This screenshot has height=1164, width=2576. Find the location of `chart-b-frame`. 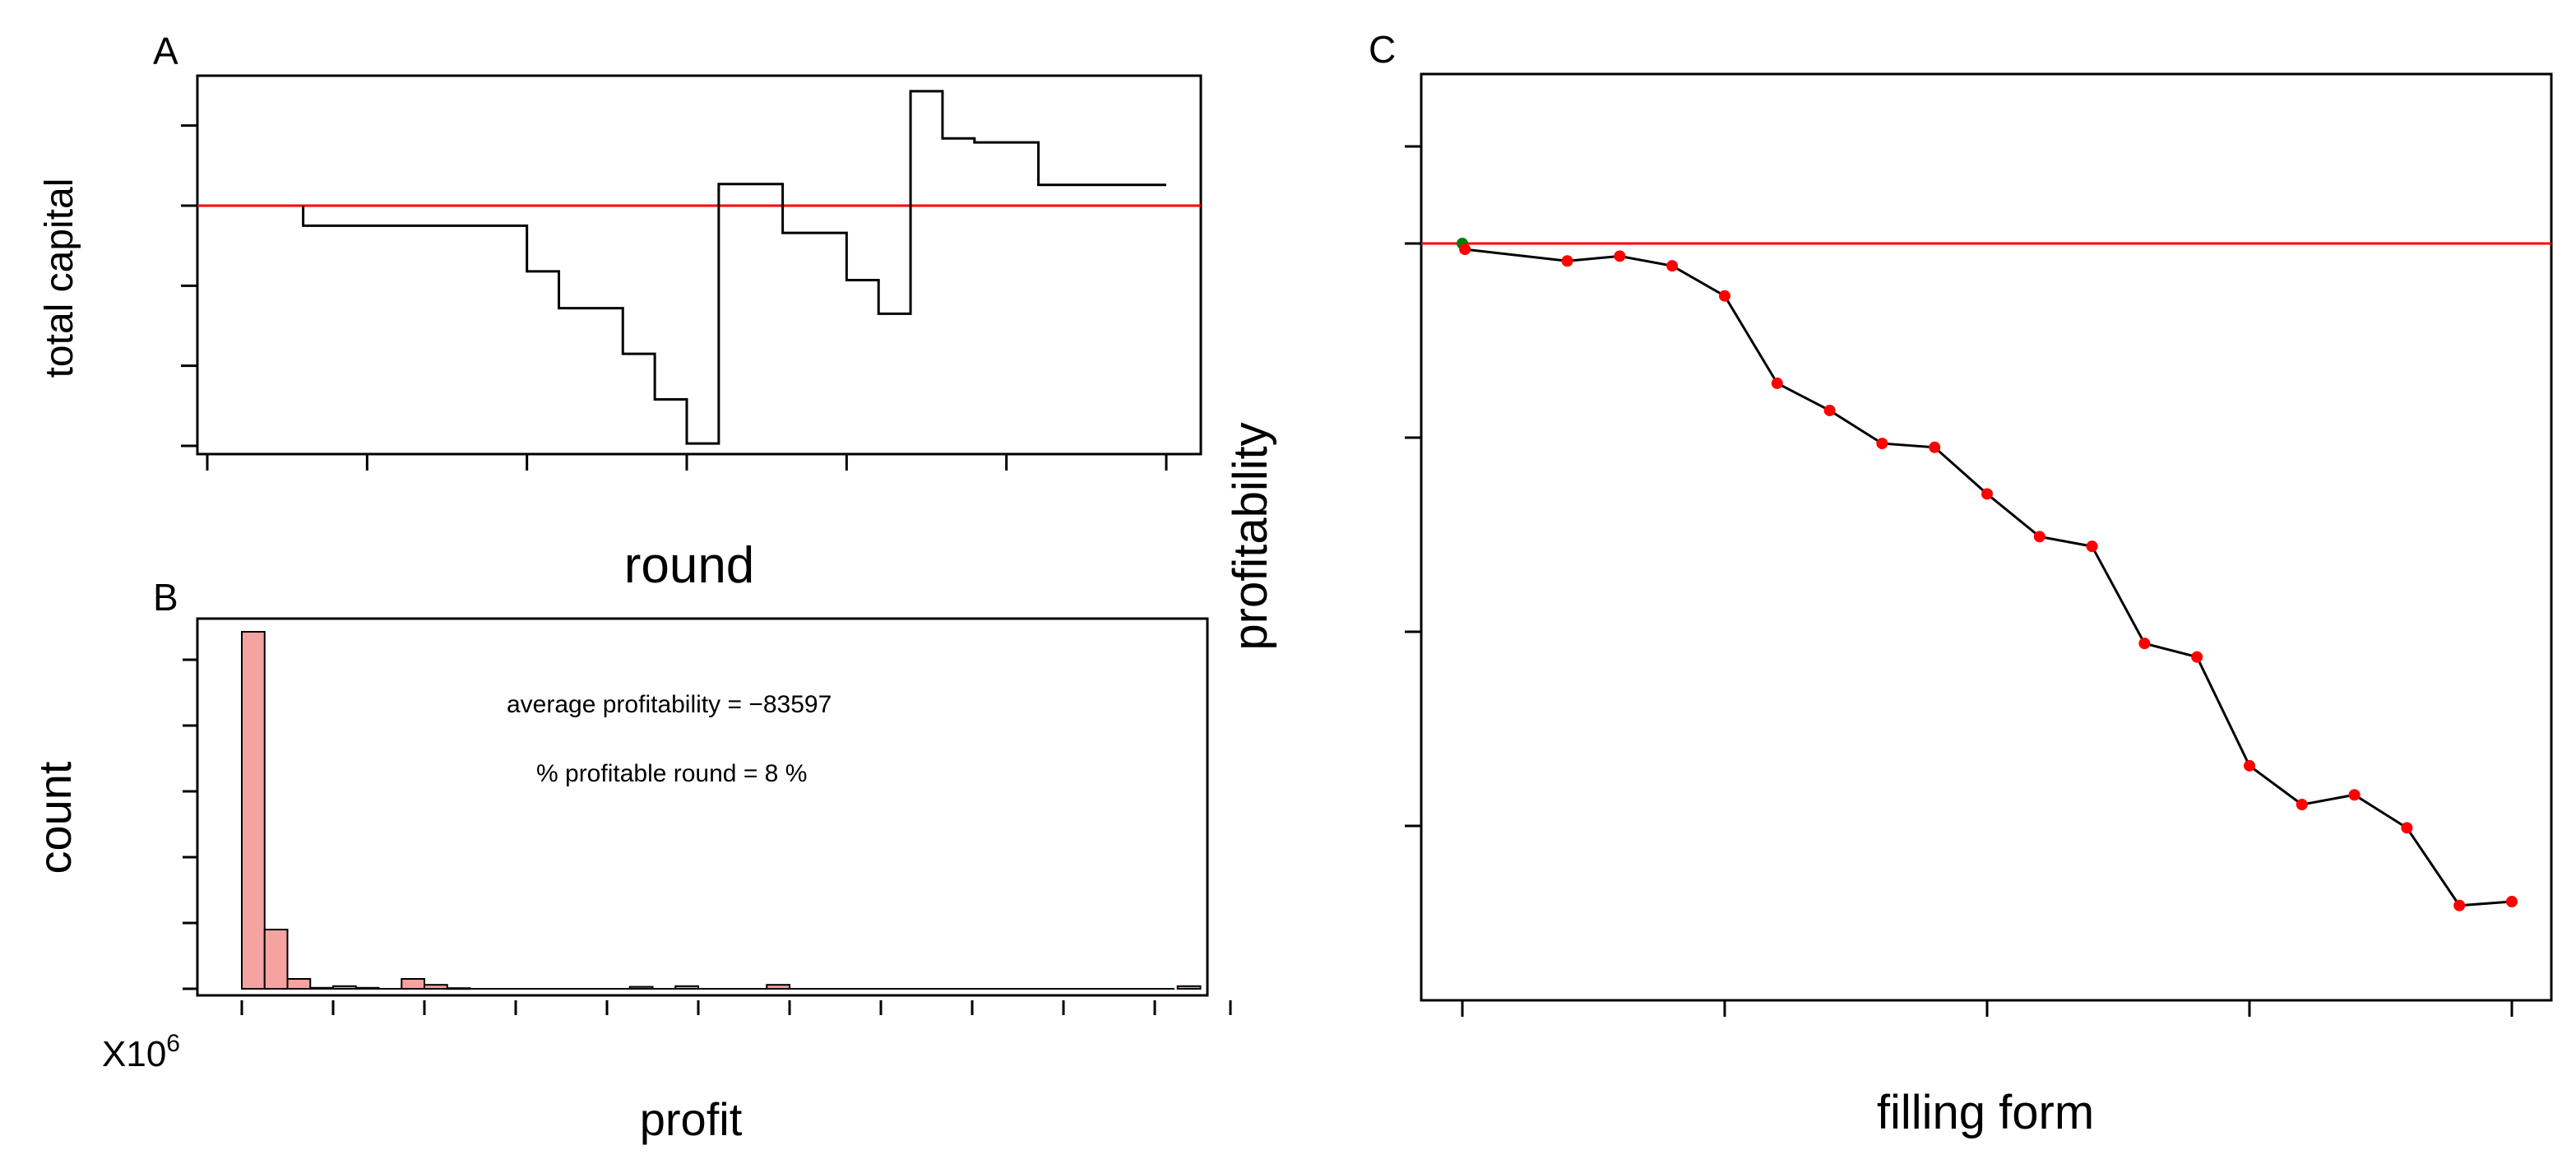

chart-b-frame is located at coordinates (702, 807).